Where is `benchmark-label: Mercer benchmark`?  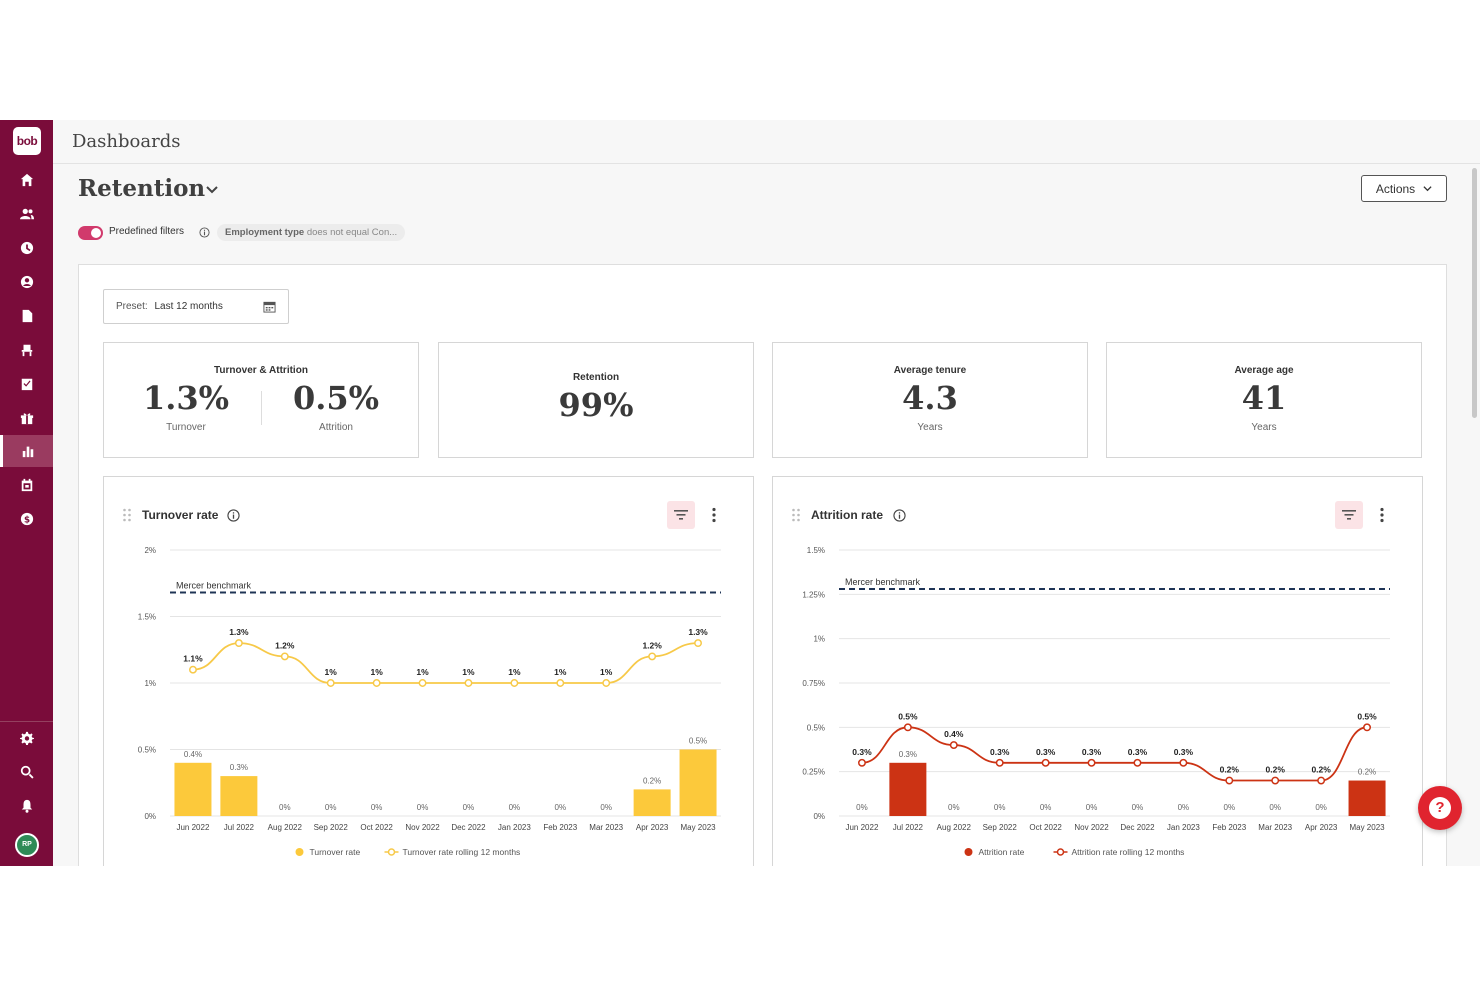
benchmark-label: Mercer benchmark is located at coordinates (883, 582).